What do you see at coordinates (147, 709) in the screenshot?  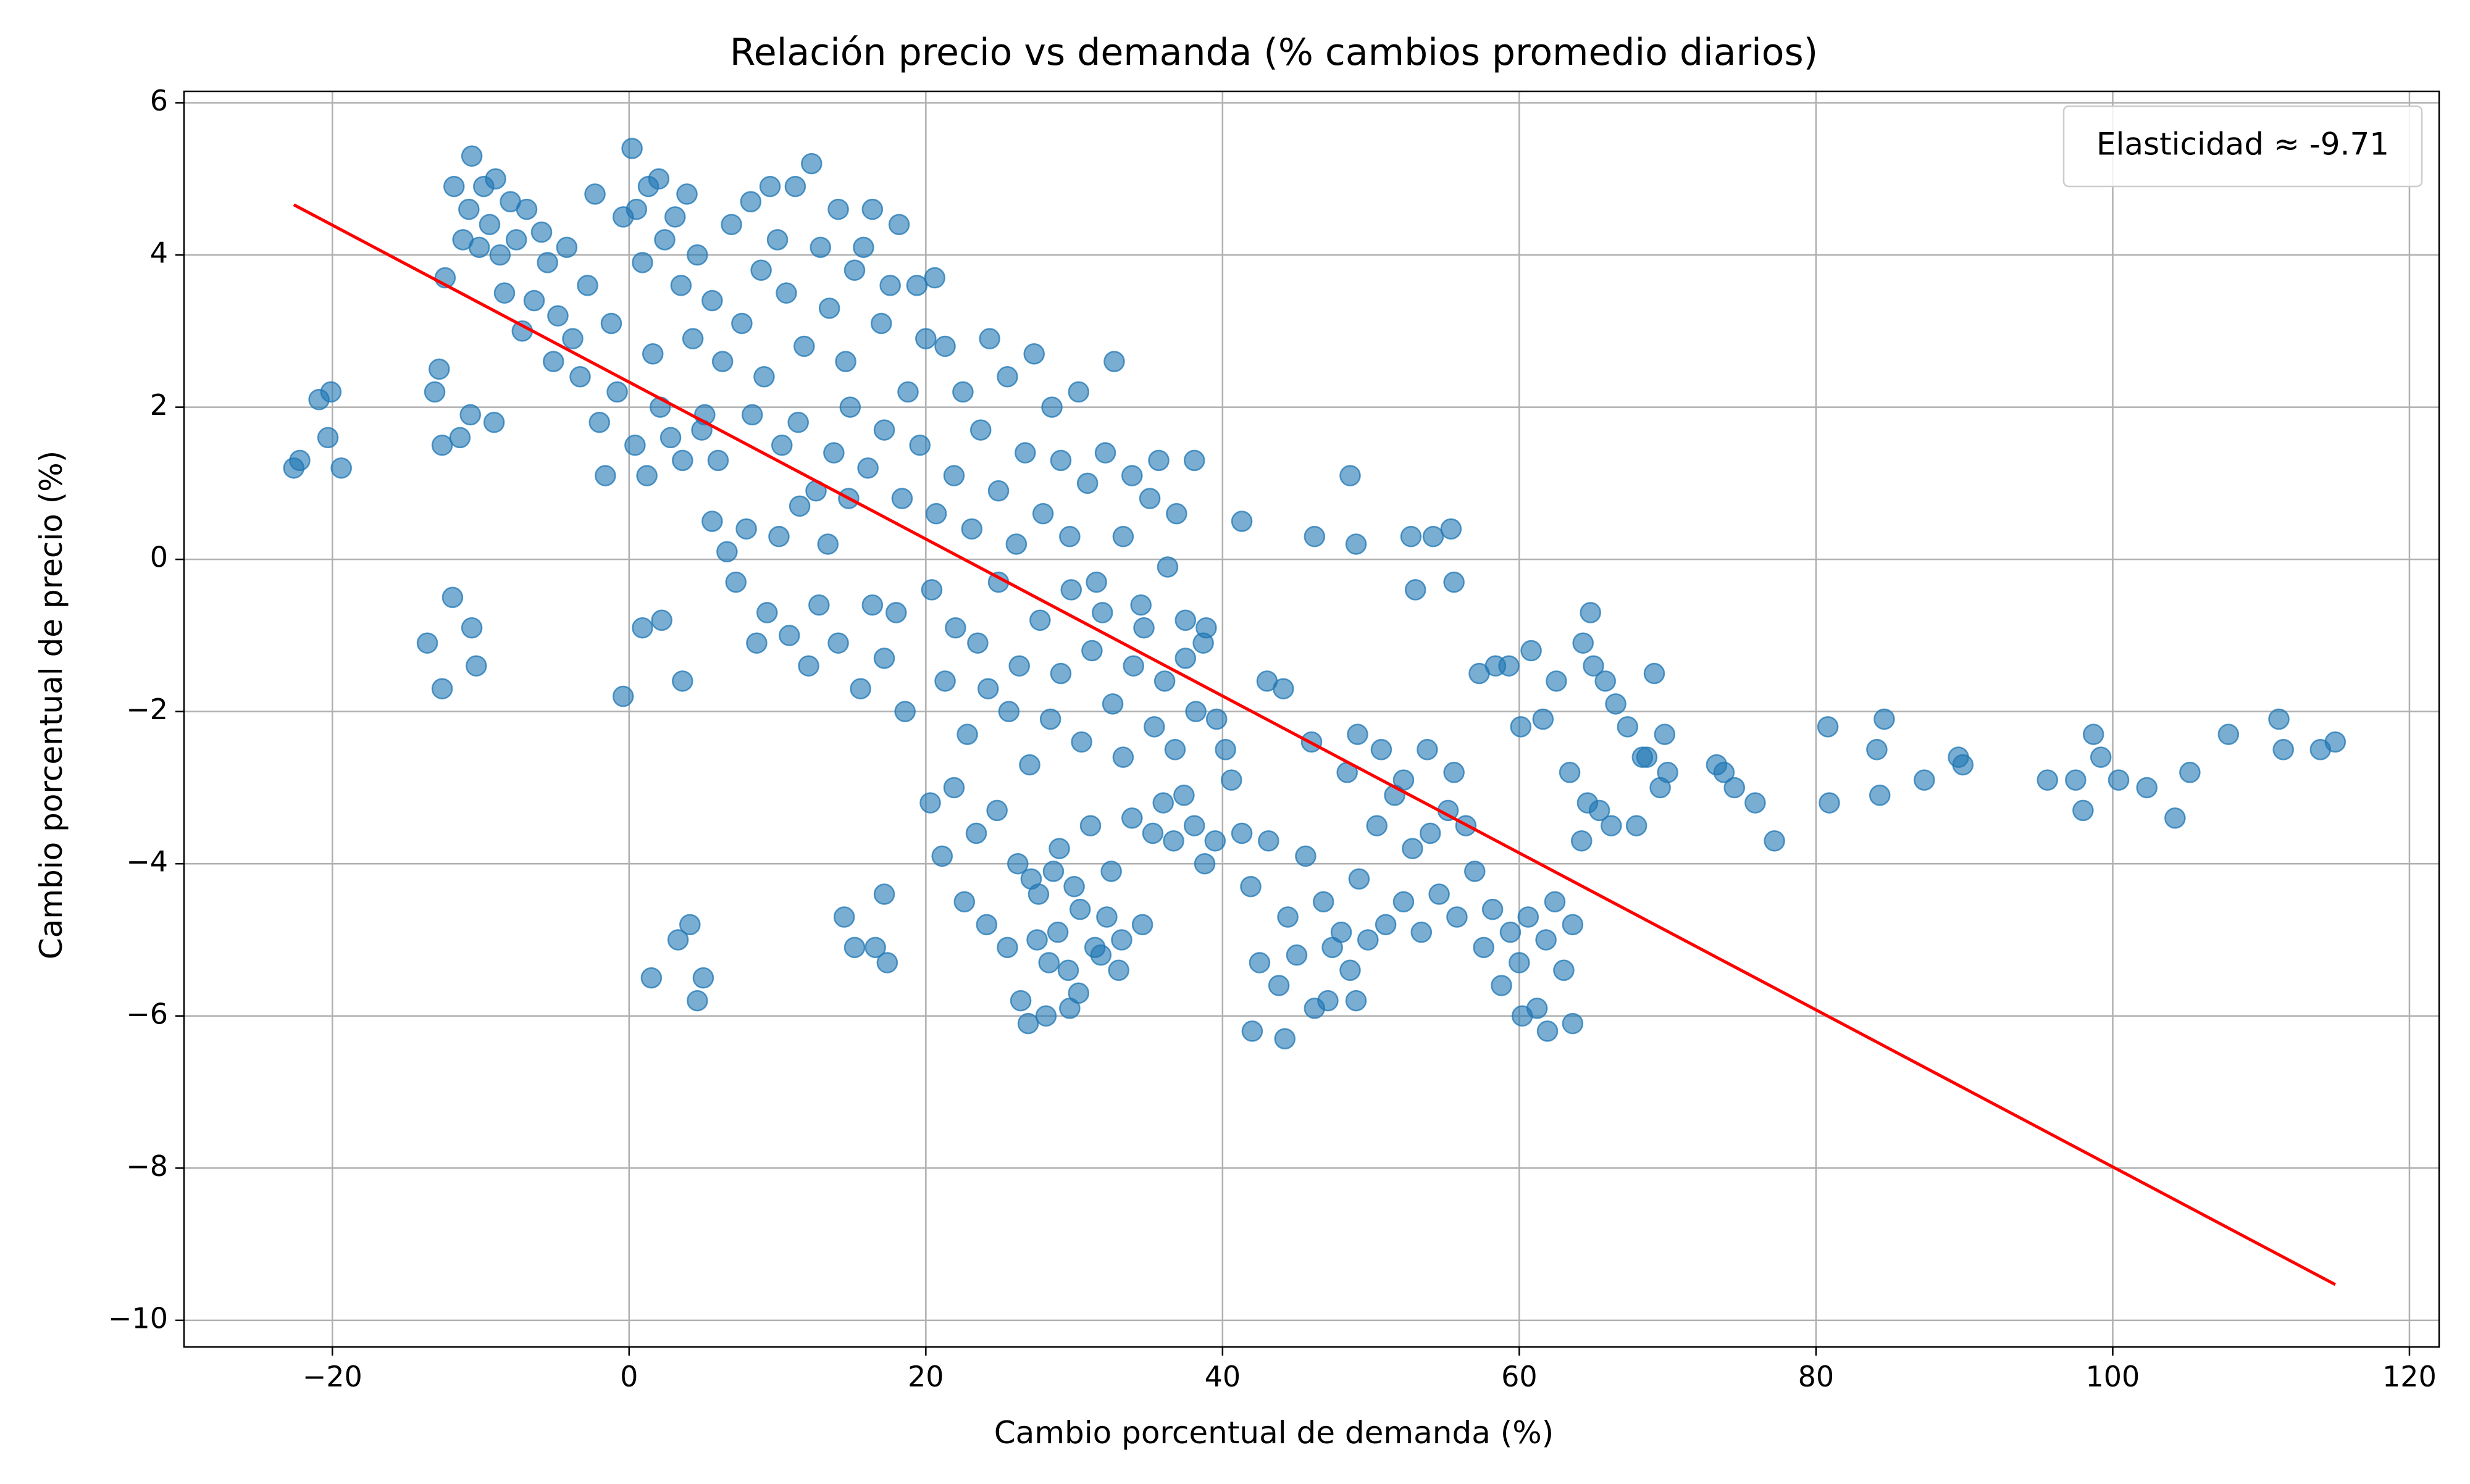 I see `y-tick-label: −2` at bounding box center [147, 709].